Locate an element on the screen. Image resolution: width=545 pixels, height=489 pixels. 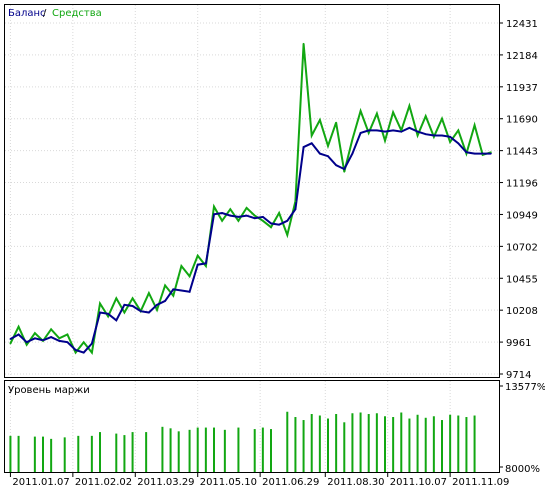
x-tick-label: 2011.10.07 is located at coordinates (418, 482).